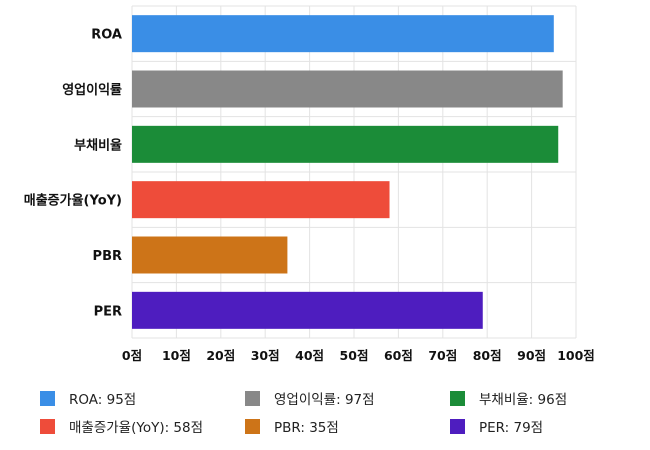  I want to click on category-label: PER, so click(108, 311).